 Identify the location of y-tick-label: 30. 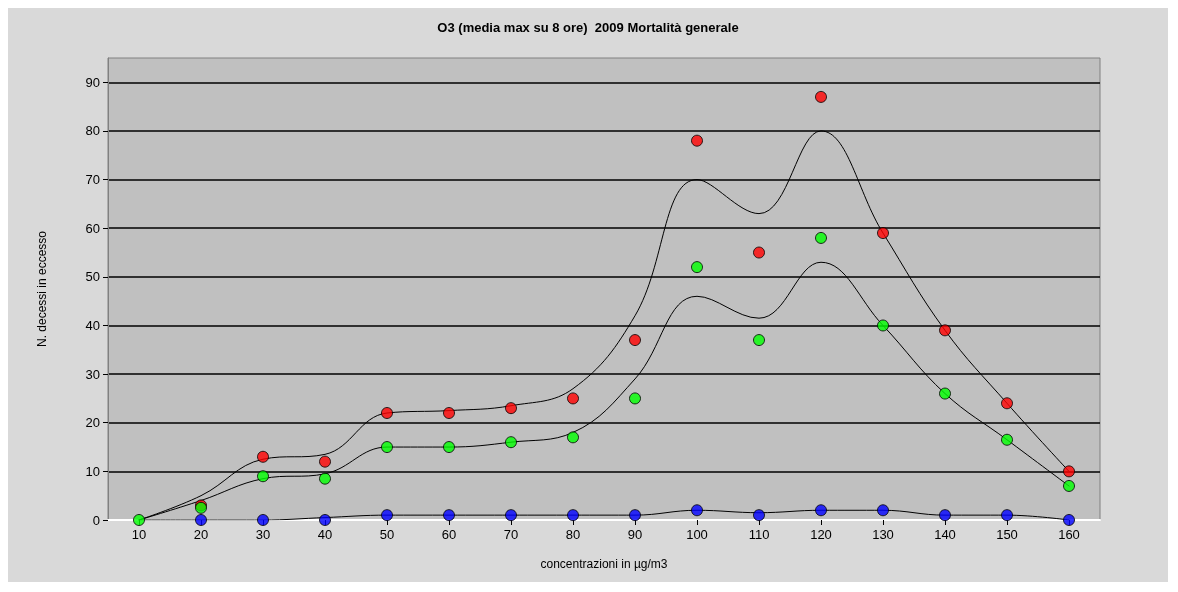
(92, 374).